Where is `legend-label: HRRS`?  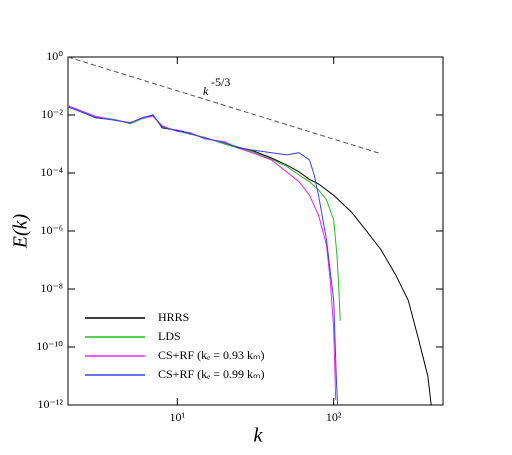
legend-label: HRRS is located at coordinates (173, 317).